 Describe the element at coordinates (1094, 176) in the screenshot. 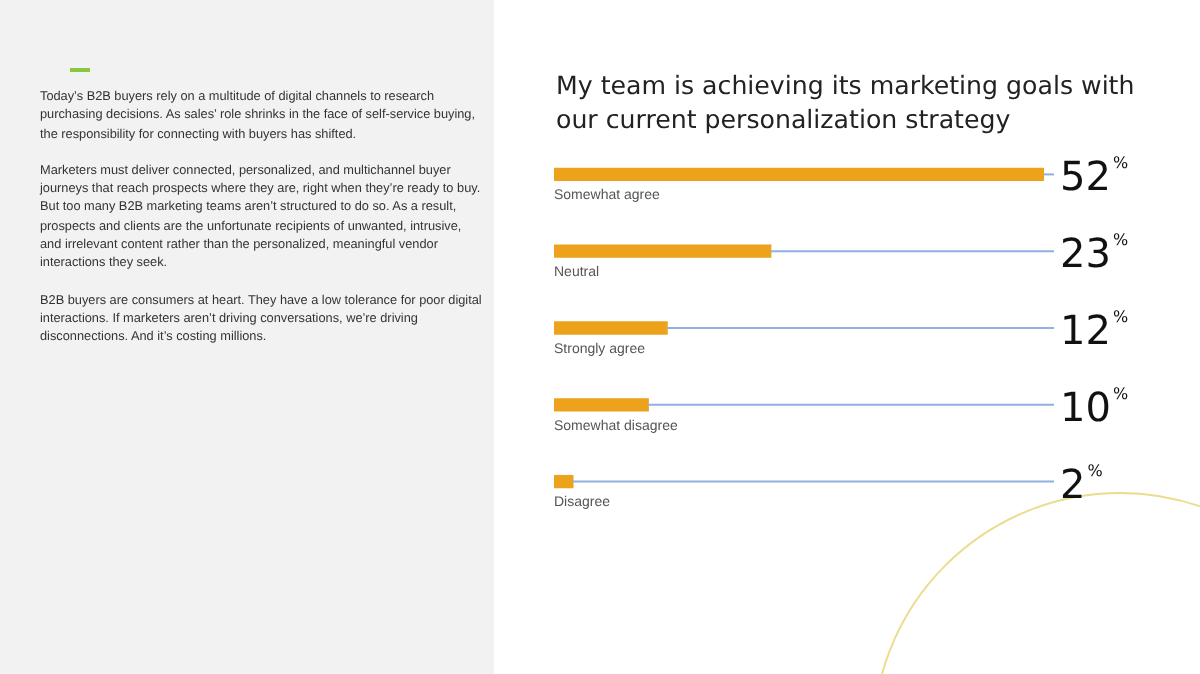

I see `data-label: 52%` at that location.